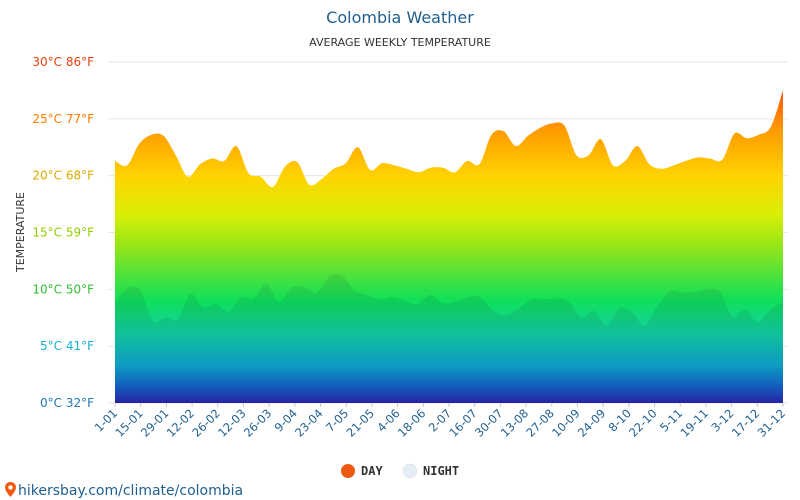  Describe the element at coordinates (129, 423) in the screenshot. I see `x-tick-label: 15-01` at that location.